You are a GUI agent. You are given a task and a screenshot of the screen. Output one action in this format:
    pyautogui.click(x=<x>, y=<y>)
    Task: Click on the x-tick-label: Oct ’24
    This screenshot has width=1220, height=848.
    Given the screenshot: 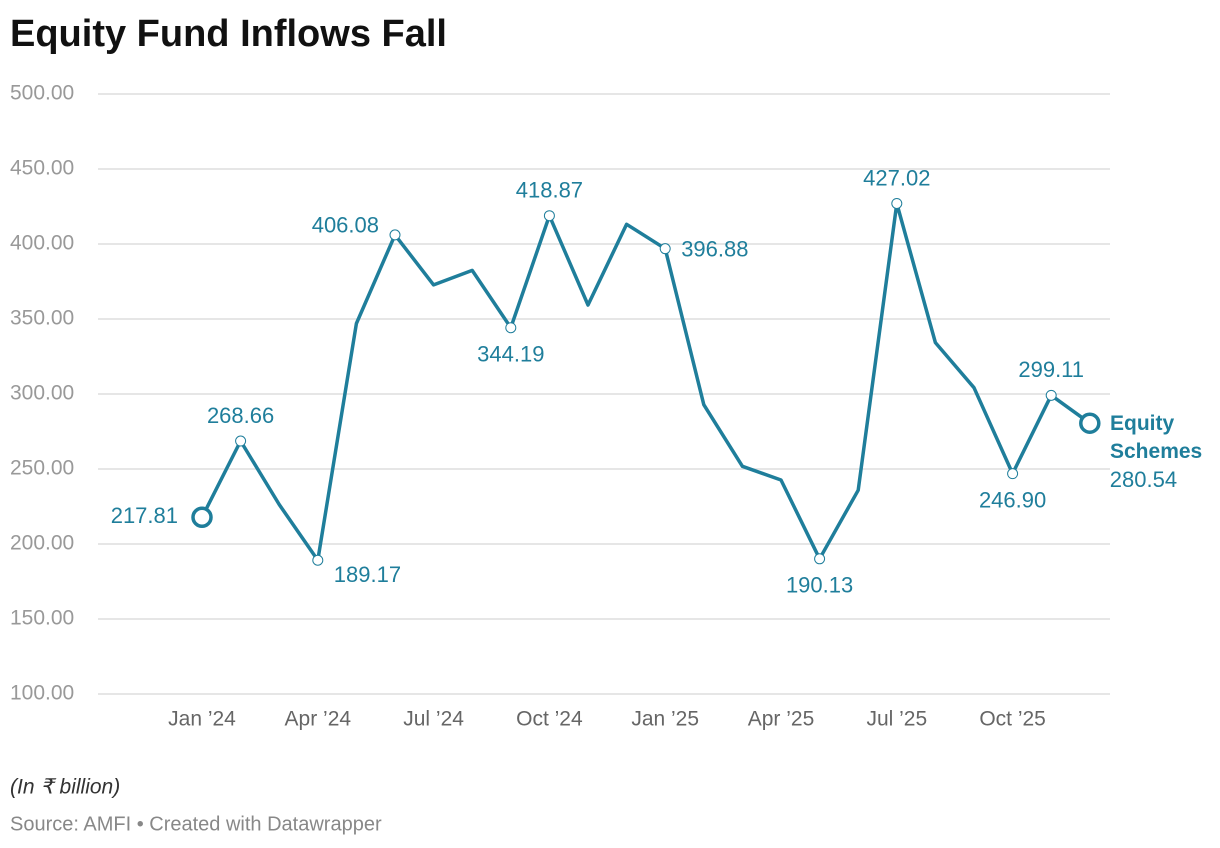 What is the action you would take?
    pyautogui.click(x=549, y=719)
    